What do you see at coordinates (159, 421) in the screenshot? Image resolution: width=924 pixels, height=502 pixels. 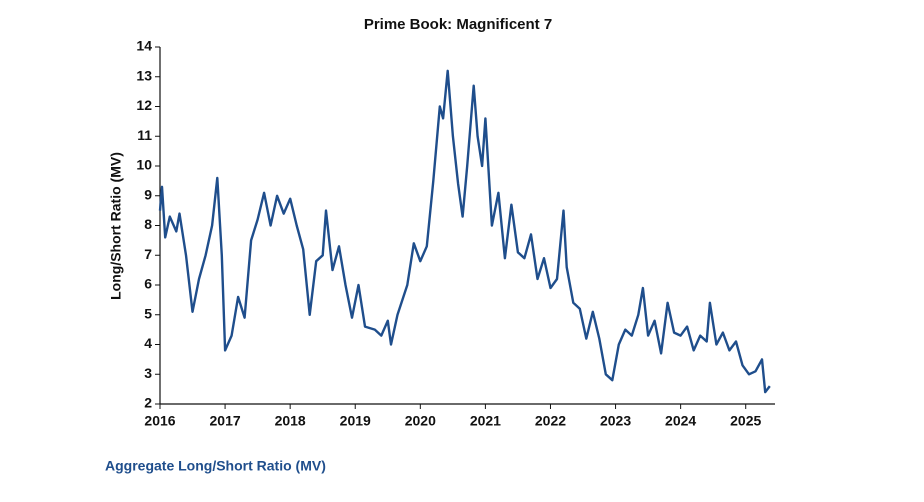 I see `x-tick-label: 2016` at bounding box center [159, 421].